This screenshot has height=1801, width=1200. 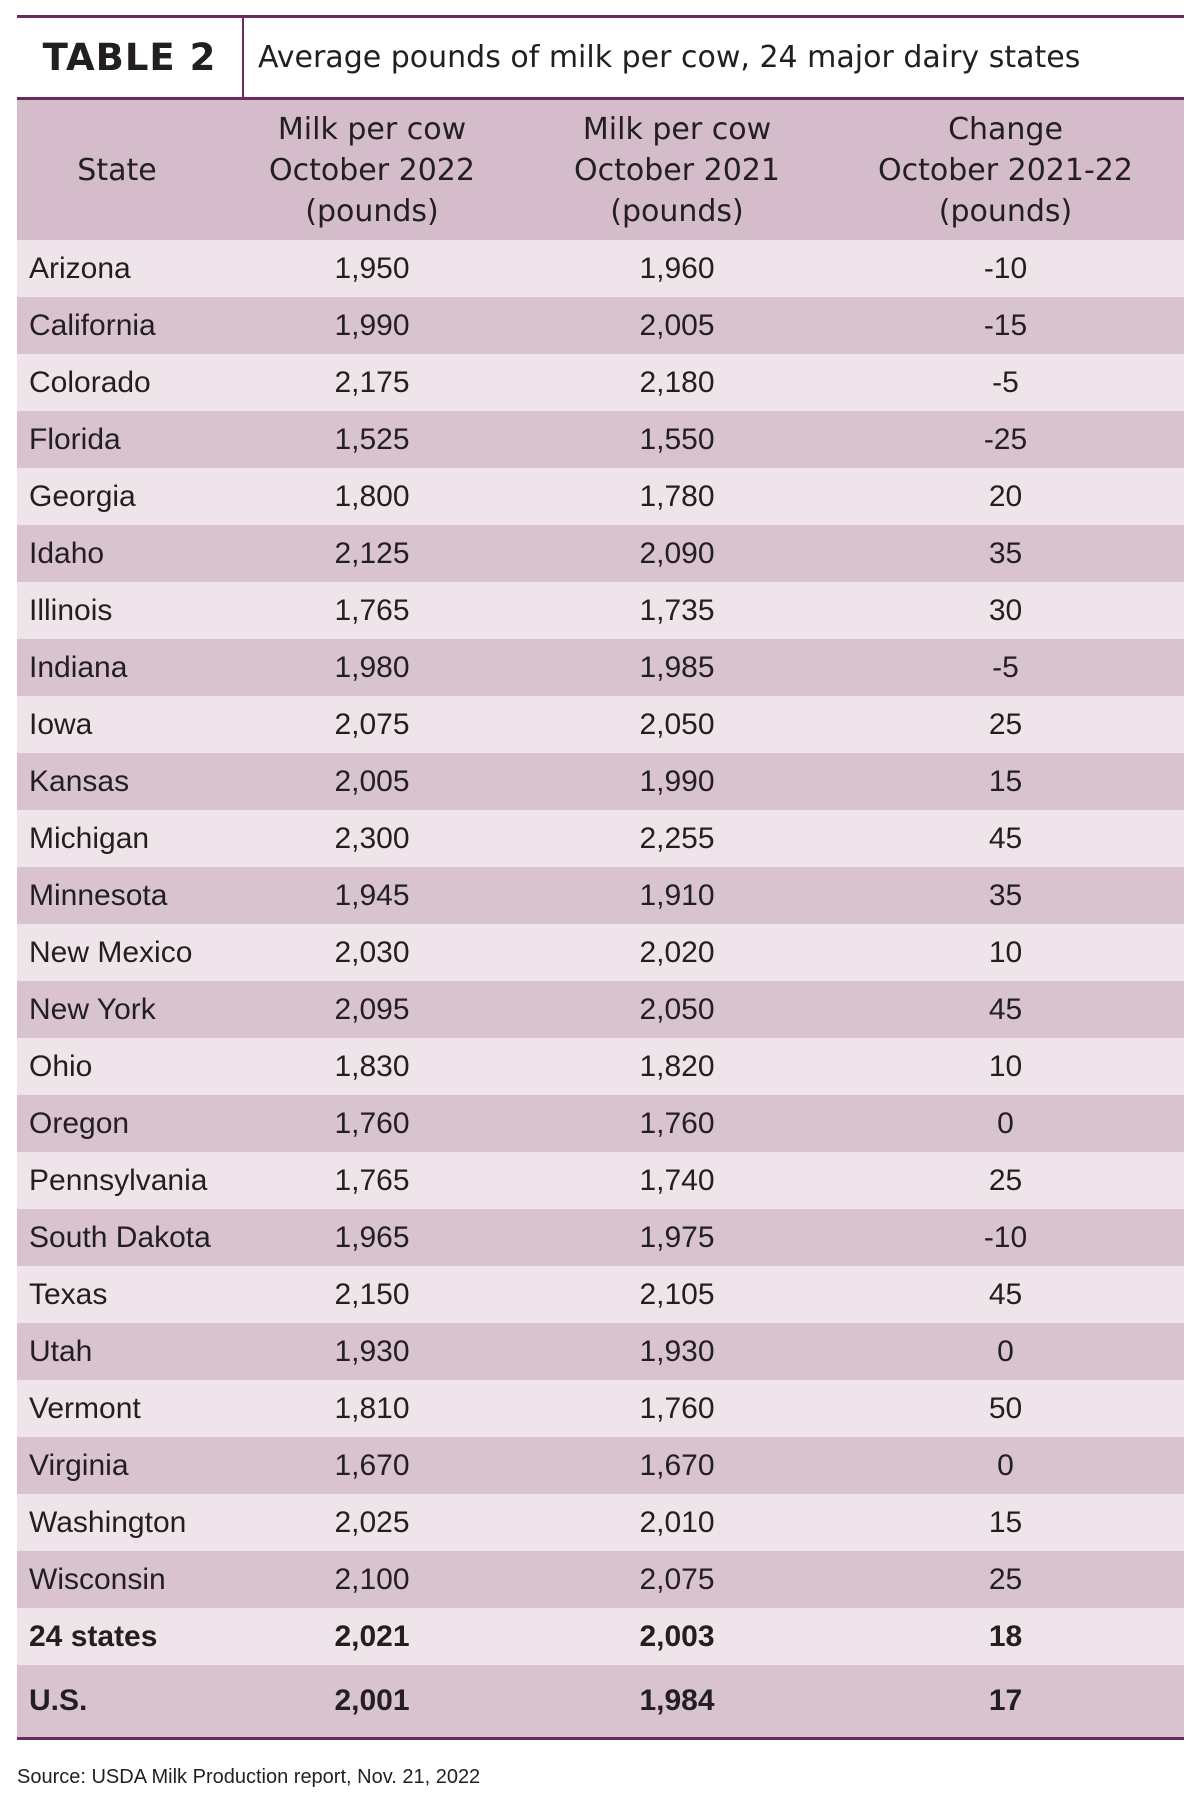 What do you see at coordinates (600, 952) in the screenshot?
I see `table-row: New Mexico 2,030 2,020 10` at bounding box center [600, 952].